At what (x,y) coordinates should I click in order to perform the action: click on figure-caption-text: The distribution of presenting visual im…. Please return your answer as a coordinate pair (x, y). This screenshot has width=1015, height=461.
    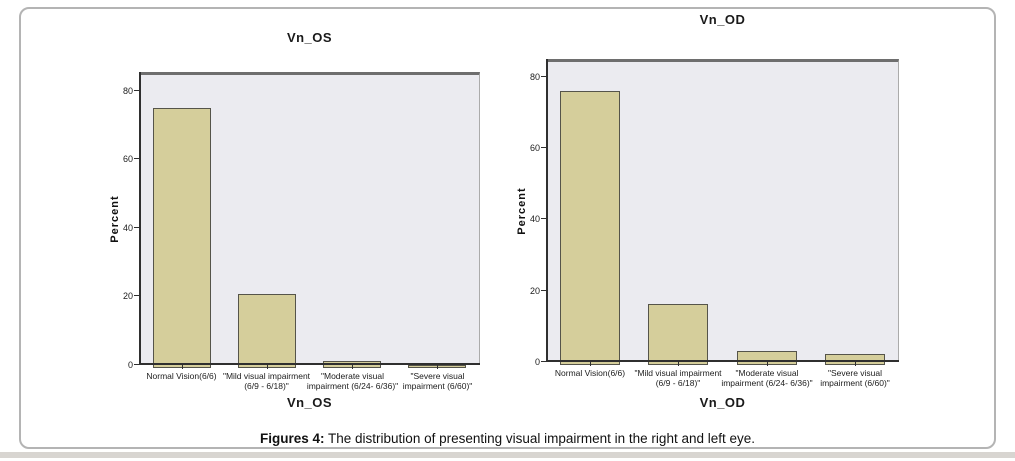
    Looking at the image, I should click on (539, 438).